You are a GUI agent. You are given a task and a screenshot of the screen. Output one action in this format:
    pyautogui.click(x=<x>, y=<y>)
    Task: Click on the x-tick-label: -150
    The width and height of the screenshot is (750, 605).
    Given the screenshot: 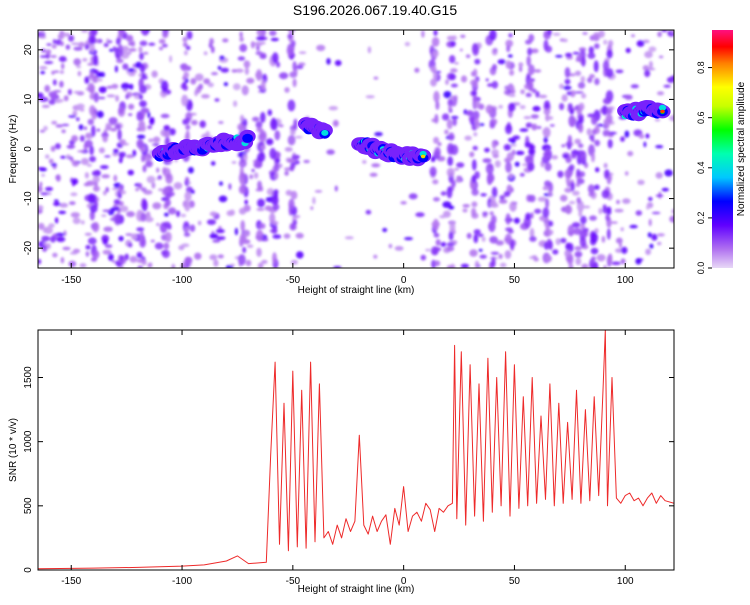 What is the action you would take?
    pyautogui.click(x=71, y=581)
    